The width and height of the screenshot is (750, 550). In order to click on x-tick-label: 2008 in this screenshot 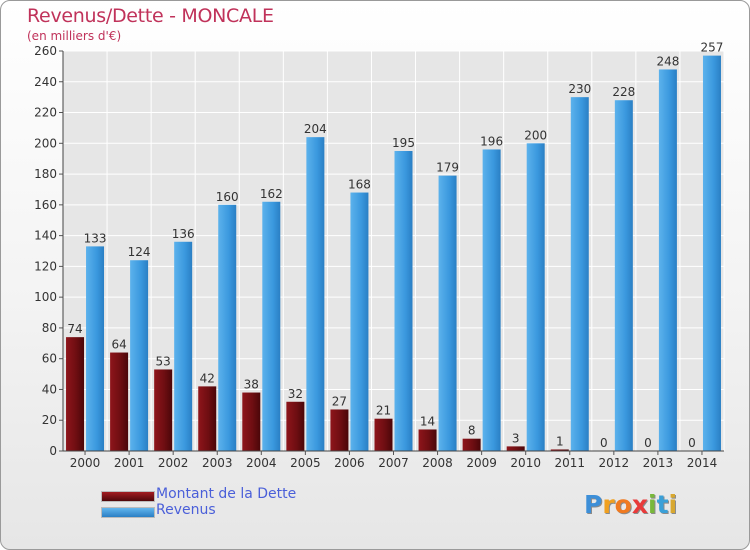, I will do `click(437, 463)`.